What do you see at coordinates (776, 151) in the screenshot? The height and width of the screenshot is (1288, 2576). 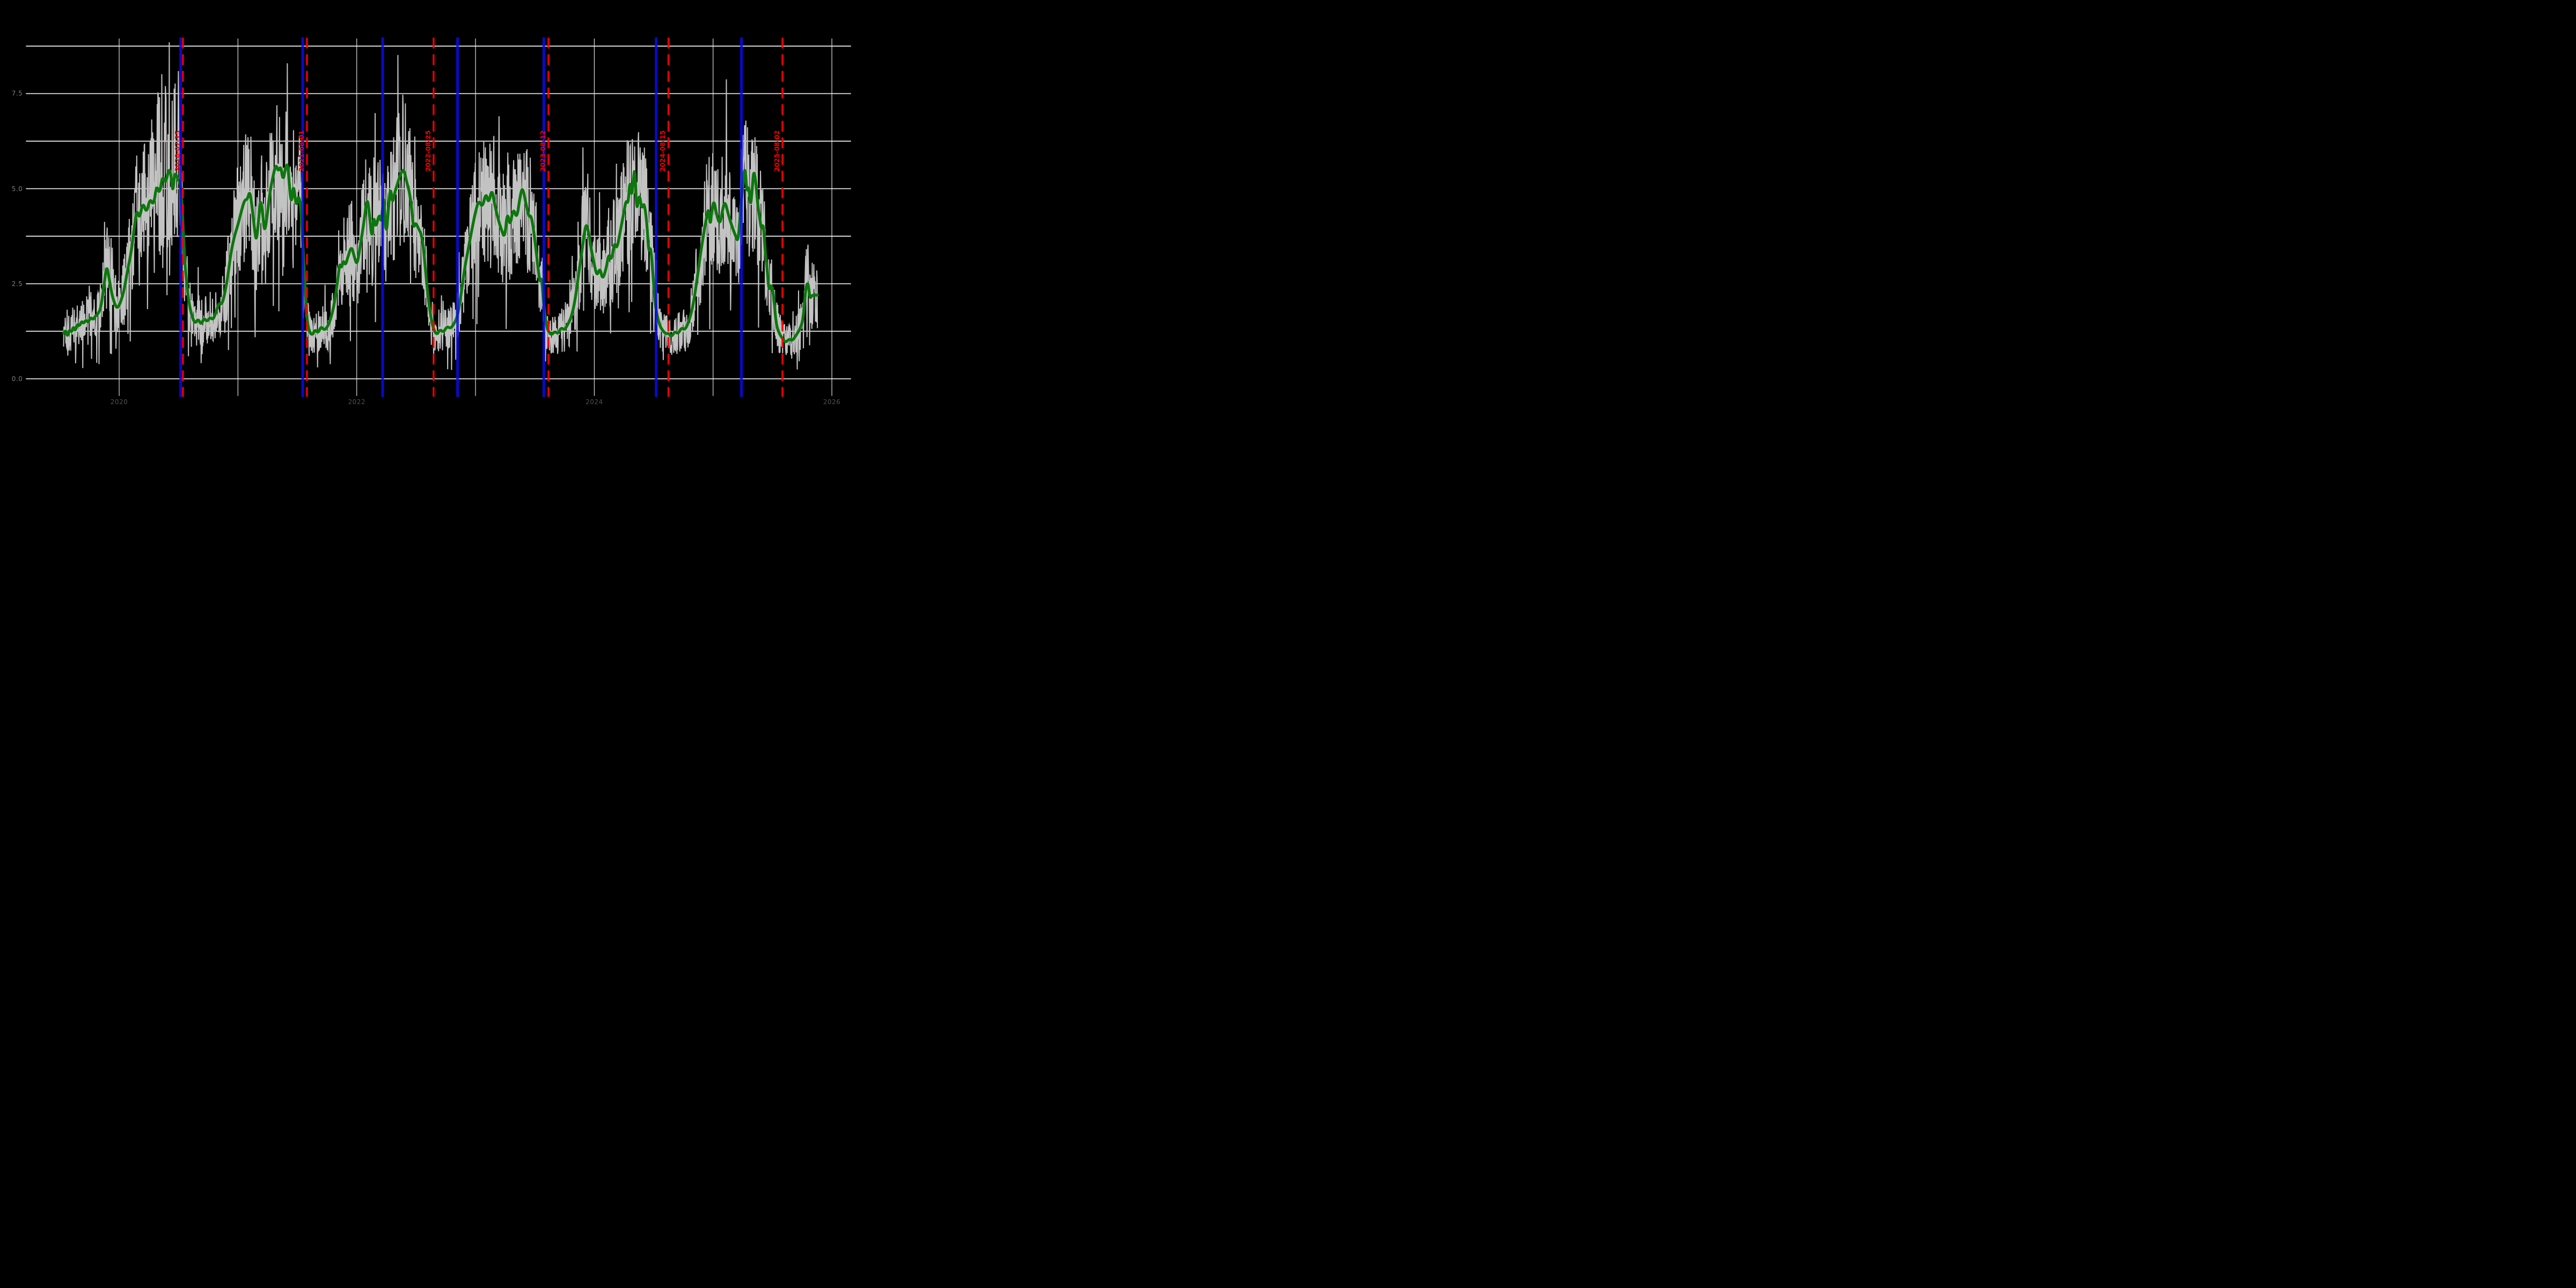 I see `red-event-date-label: 2025-08-02` at bounding box center [776, 151].